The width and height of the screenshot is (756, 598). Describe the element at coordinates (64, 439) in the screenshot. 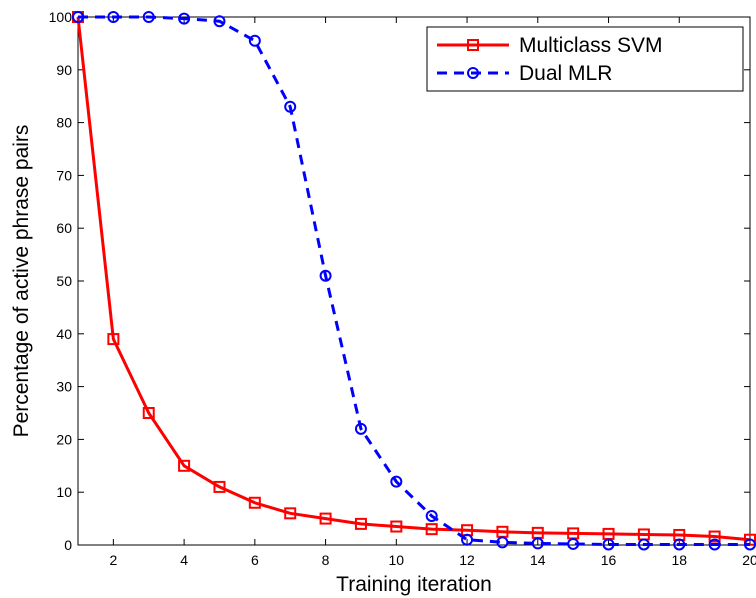

I see `y-tick-label: 20` at that location.